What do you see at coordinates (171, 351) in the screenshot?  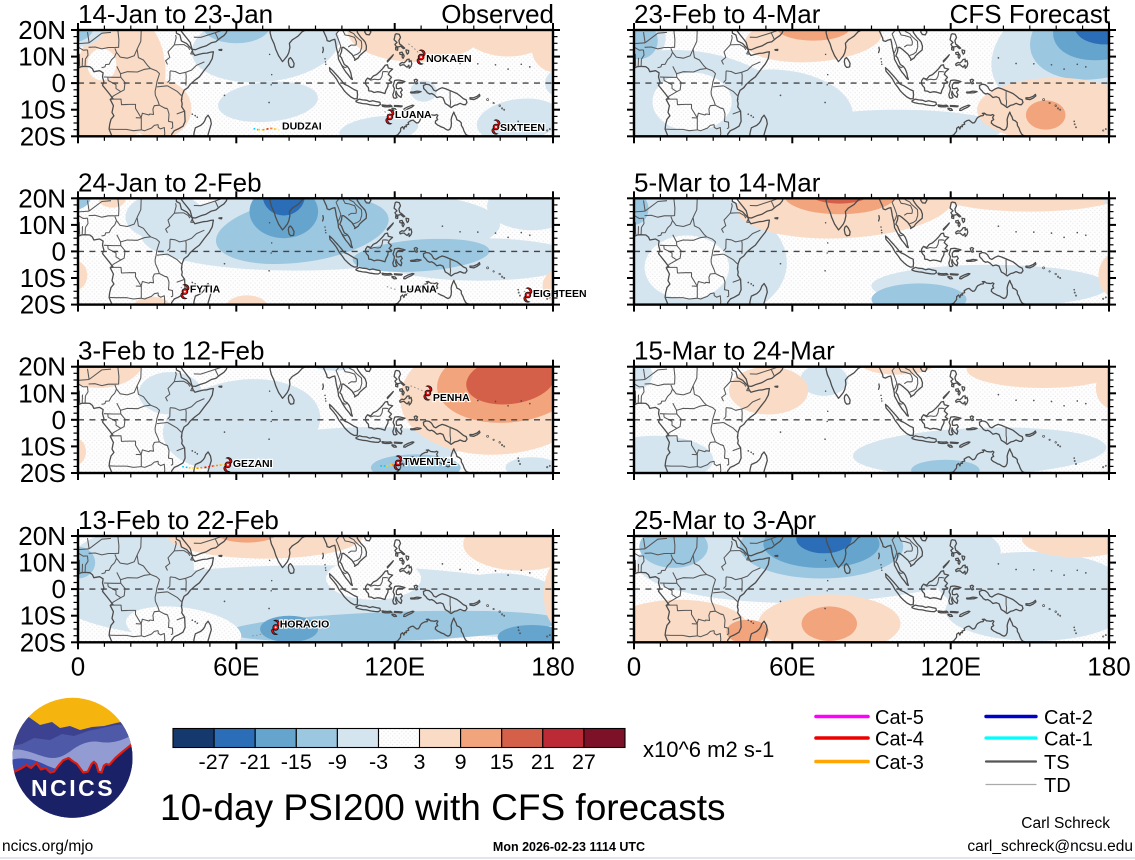 I see `svg-text: 3-Feb to 12-Feb` at bounding box center [171, 351].